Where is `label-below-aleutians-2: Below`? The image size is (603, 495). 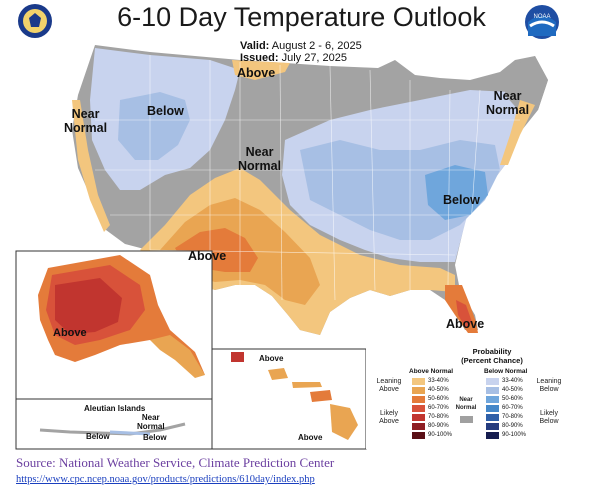 label-below-aleutians-2: Below is located at coordinates (155, 437).